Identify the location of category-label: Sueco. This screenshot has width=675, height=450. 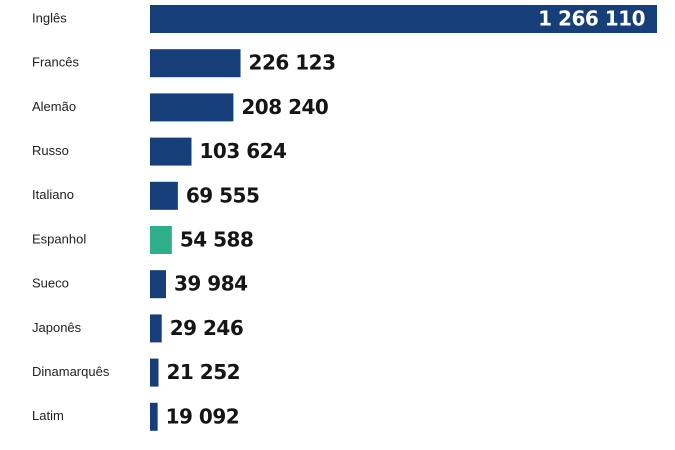
(50, 283).